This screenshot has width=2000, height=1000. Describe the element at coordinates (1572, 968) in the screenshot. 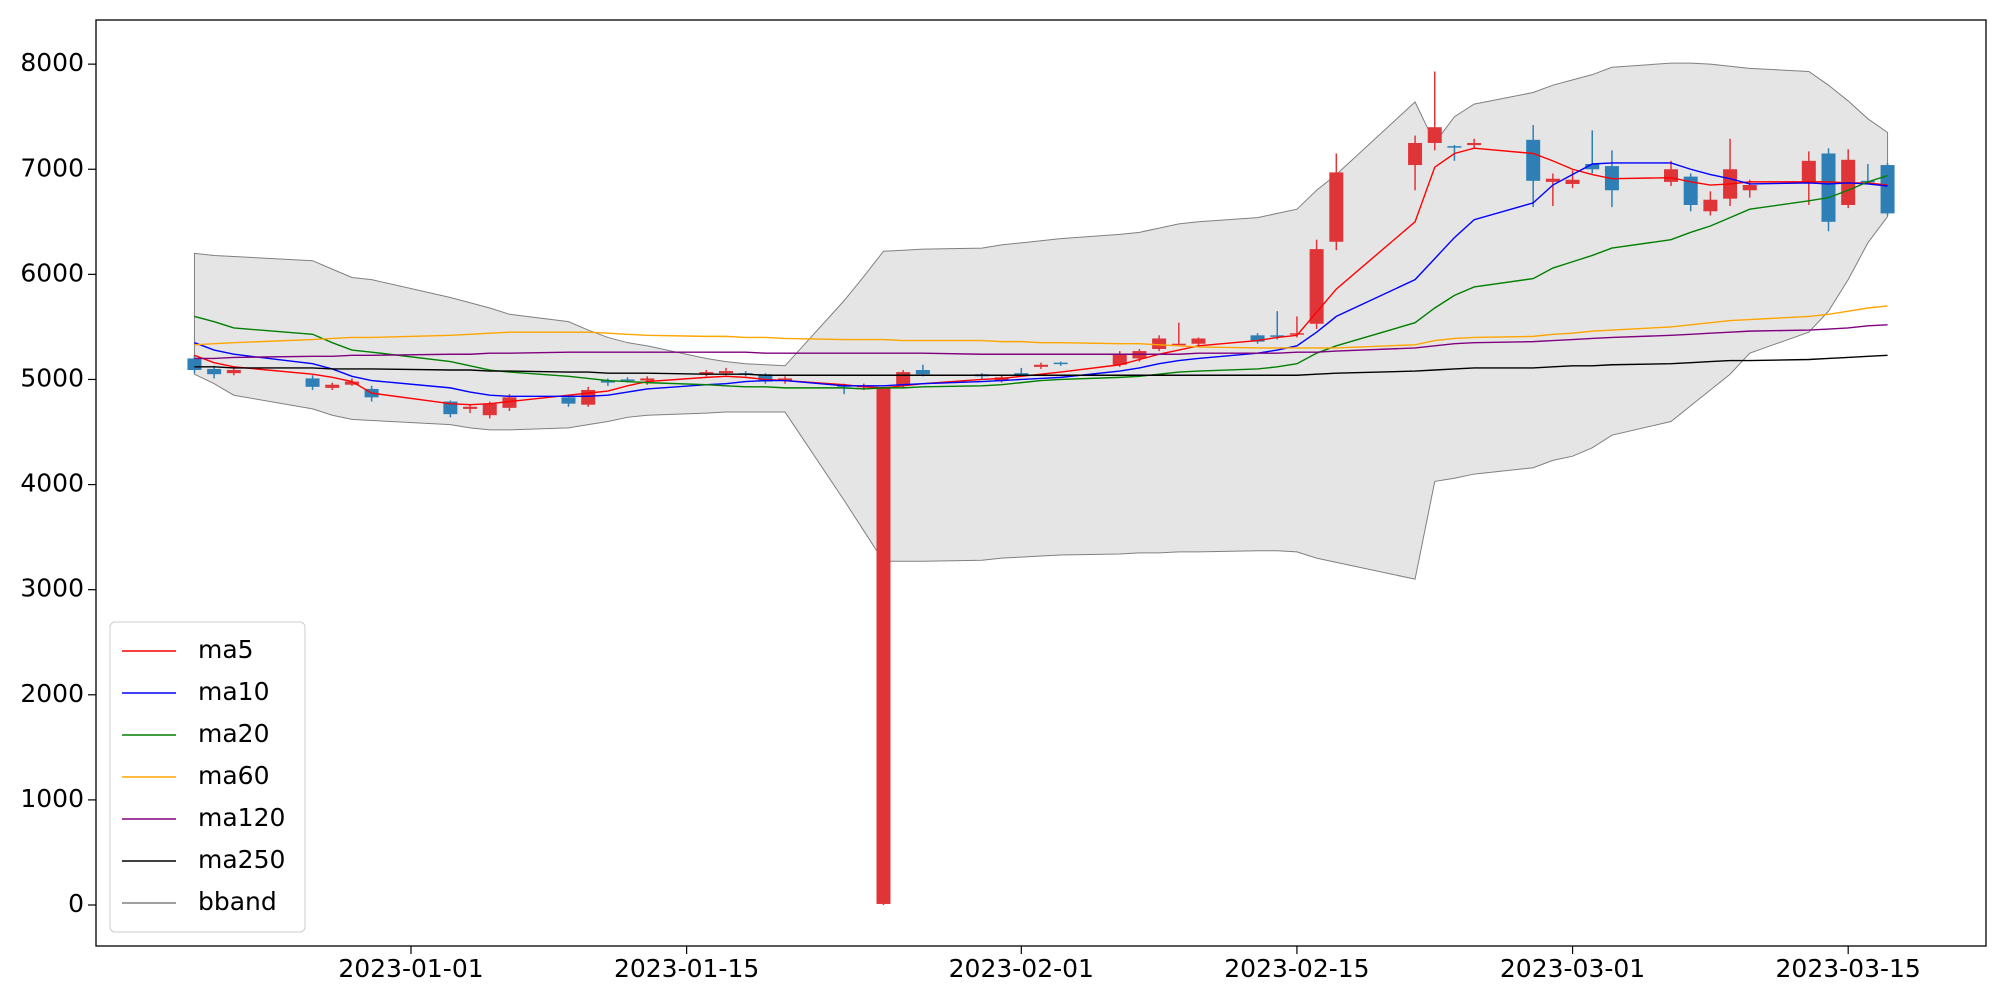

I see `x-tick-label: 2023-03-01` at that location.